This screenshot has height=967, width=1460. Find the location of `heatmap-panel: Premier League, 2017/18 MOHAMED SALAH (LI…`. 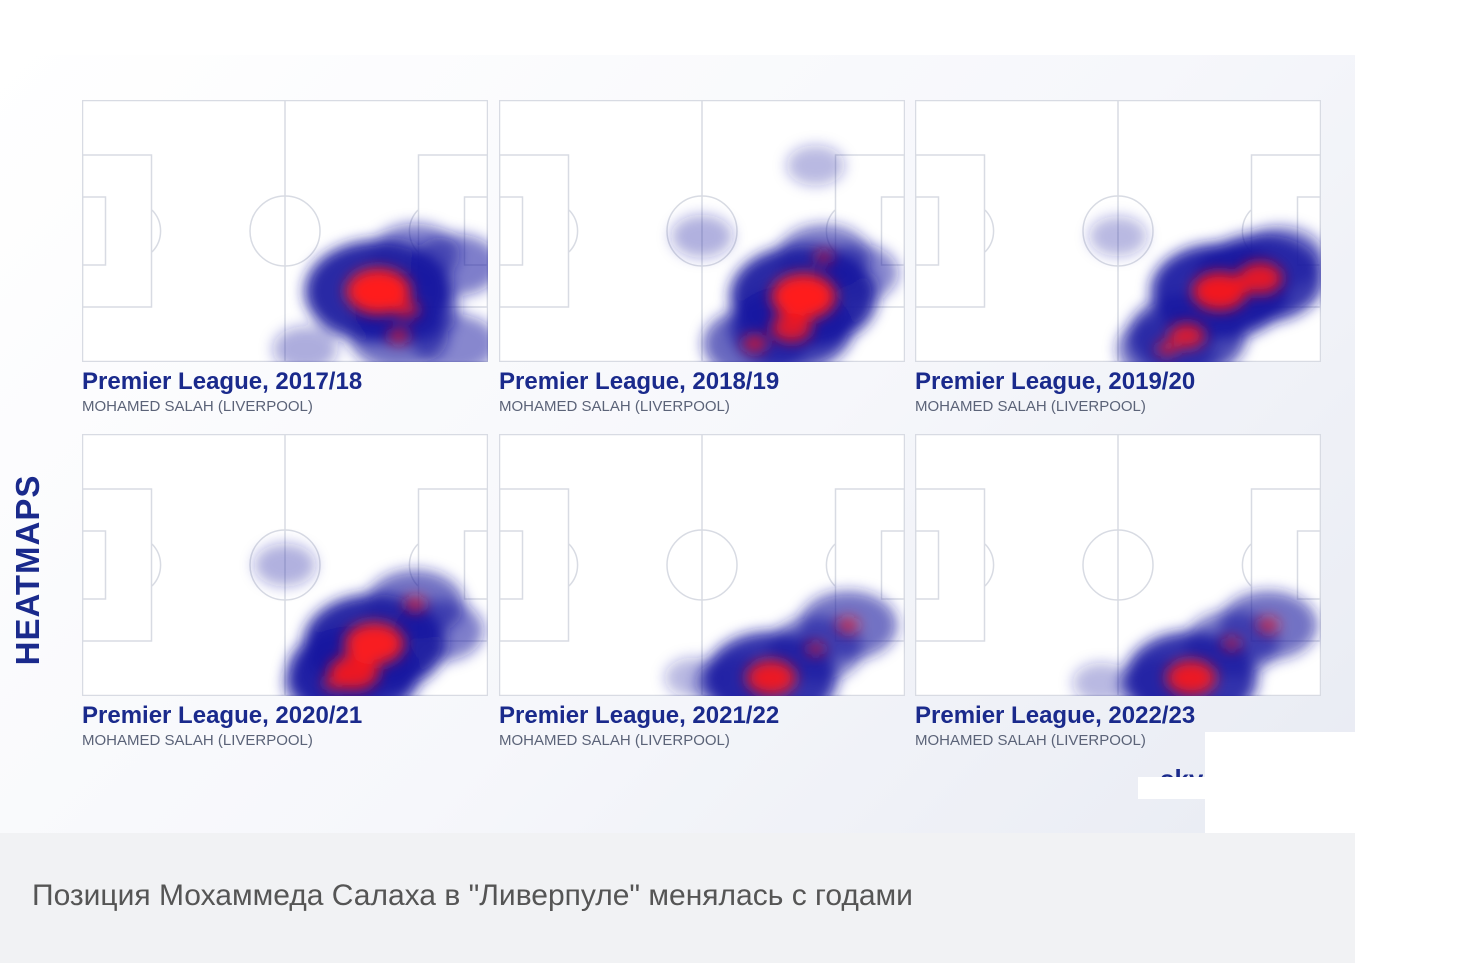

heatmap-panel: Premier League, 2017/18 MOHAMED SALAH (LI… is located at coordinates (285, 258).